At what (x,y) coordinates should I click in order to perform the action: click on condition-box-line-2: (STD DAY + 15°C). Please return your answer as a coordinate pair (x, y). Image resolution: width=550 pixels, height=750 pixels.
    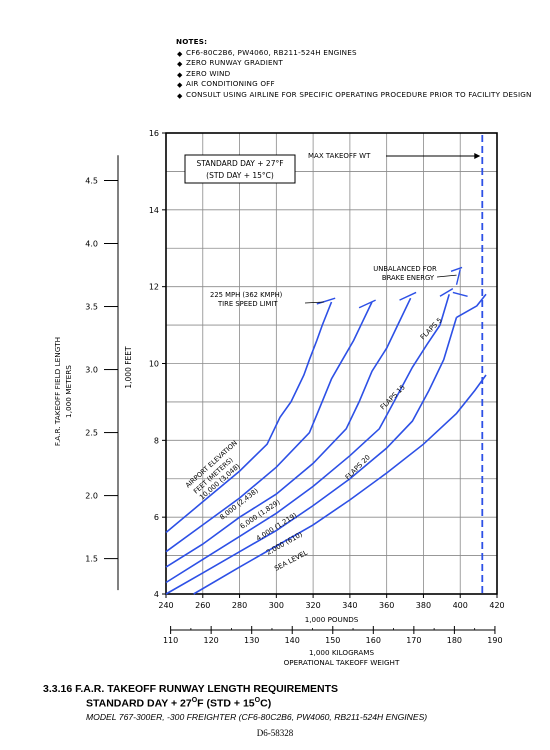
    Looking at the image, I should click on (240, 175).